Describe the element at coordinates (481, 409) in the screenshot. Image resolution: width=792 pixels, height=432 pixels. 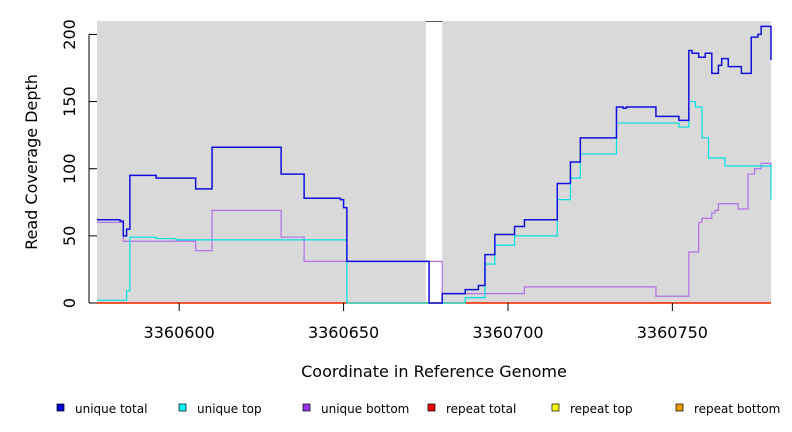
I see `legend-label: repeat total` at that location.